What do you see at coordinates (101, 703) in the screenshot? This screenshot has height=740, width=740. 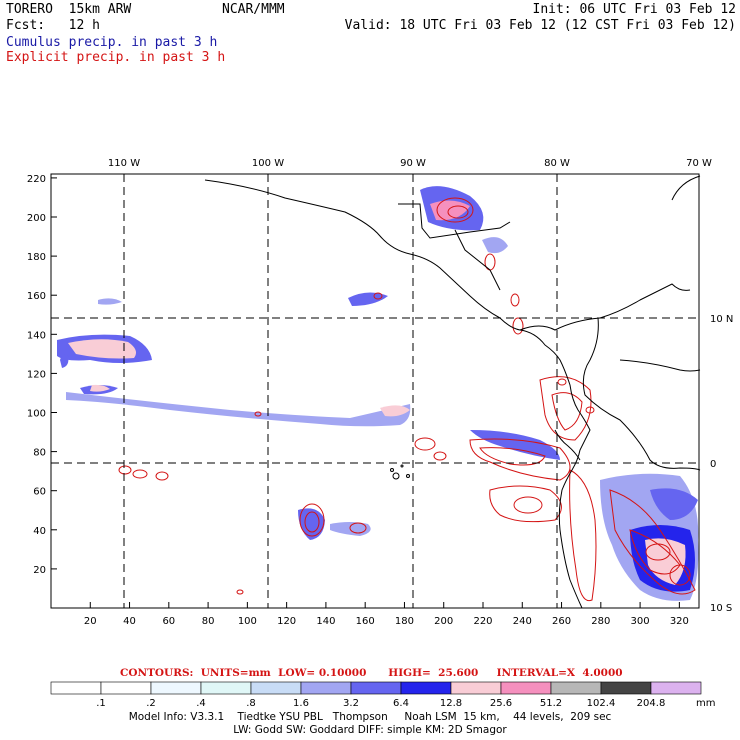 I see `legend-label: .1` at bounding box center [101, 703].